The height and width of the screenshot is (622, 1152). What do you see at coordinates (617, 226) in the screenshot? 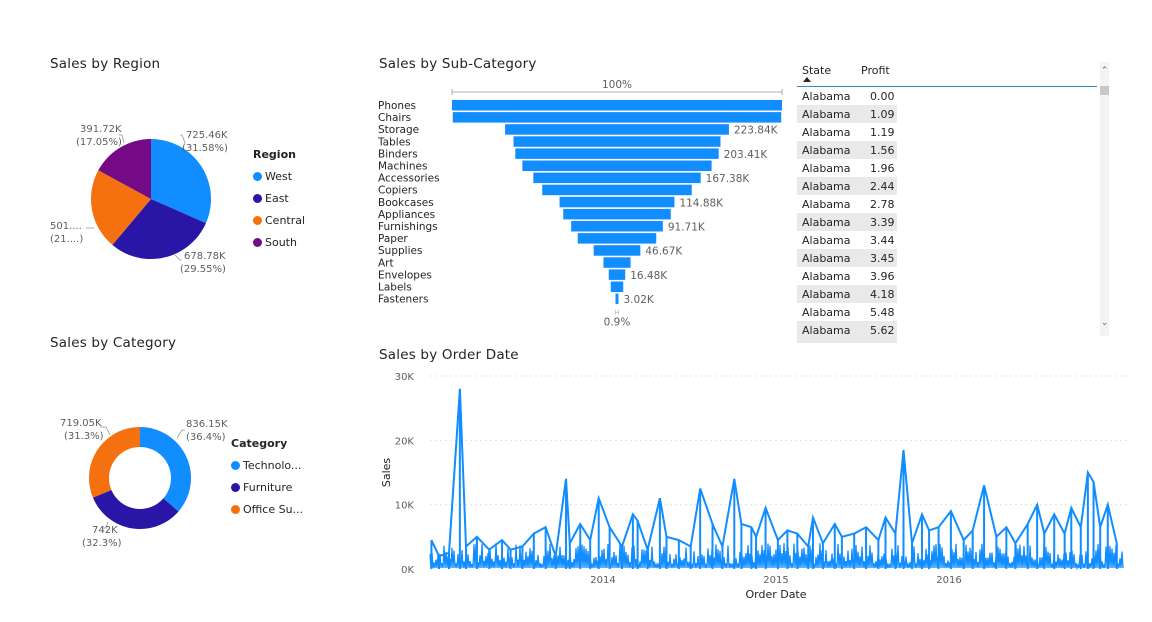
I see `funnel-bar-furnishings` at bounding box center [617, 226].